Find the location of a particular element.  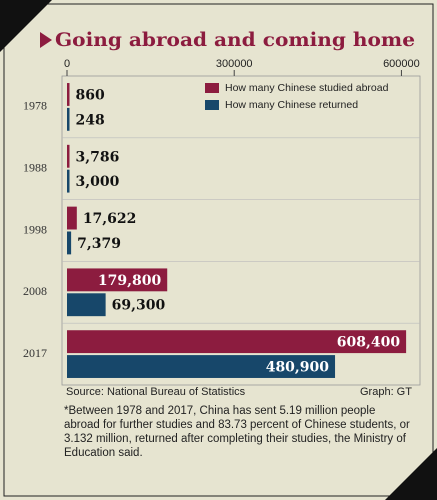

y-tick-label: 1998 is located at coordinates (35, 229).